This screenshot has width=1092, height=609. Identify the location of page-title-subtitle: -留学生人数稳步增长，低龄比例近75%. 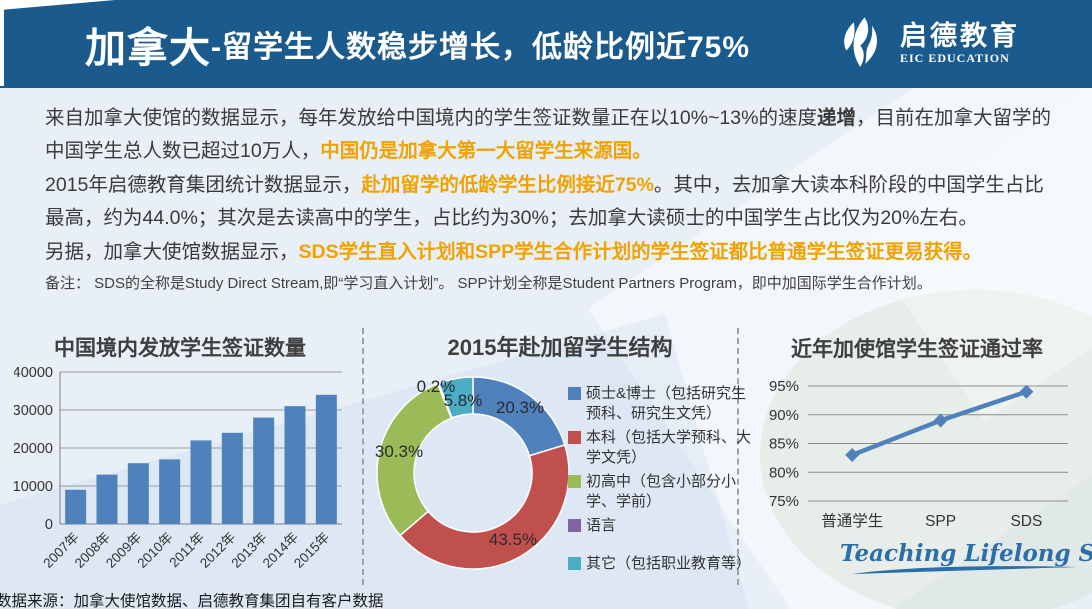
(481, 47).